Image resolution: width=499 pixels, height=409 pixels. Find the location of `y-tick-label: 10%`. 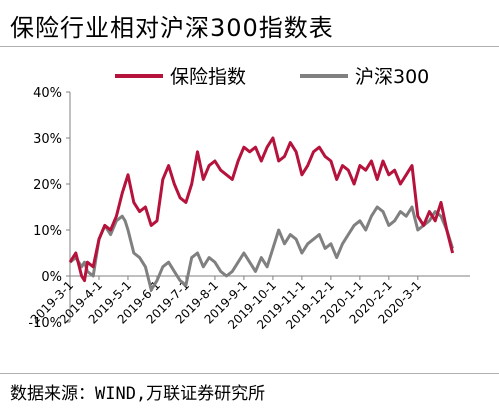

y-tick-label: 10% is located at coordinates (47, 231).